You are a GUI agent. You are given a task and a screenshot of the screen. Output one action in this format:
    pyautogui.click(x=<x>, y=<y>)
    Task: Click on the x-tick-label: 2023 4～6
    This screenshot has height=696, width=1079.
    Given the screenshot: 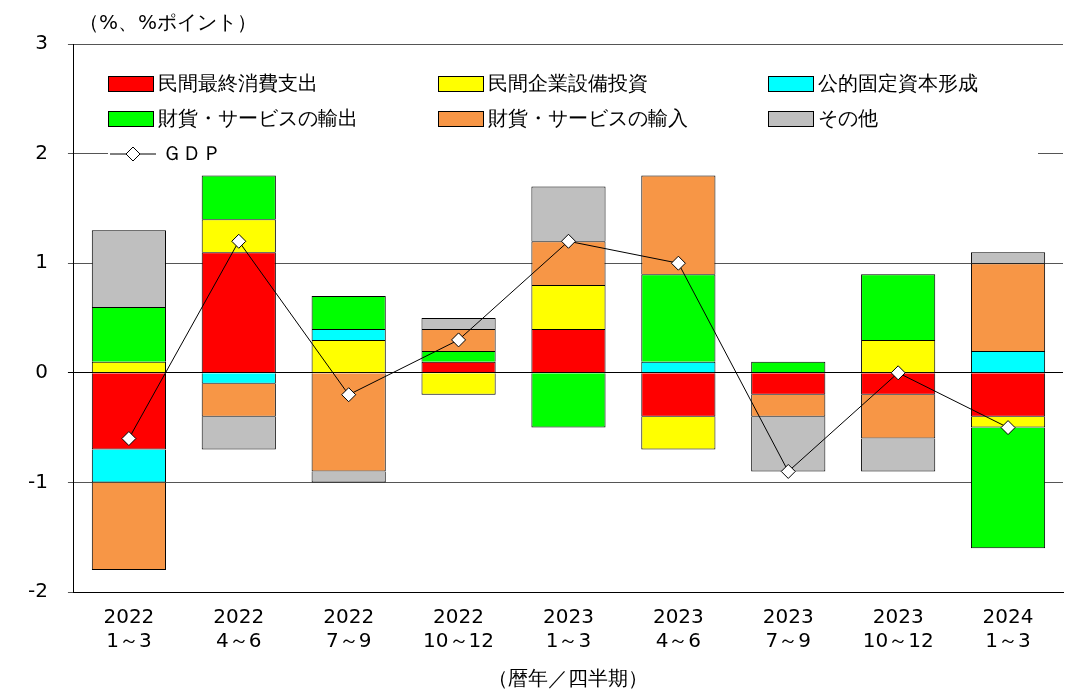 What is the action you would take?
    pyautogui.click(x=678, y=628)
    